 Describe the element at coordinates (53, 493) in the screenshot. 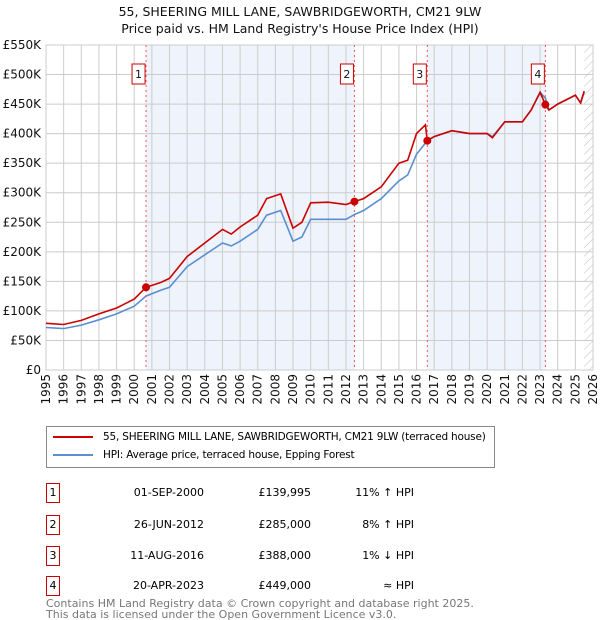

I see `transaction-number: 1` at that location.